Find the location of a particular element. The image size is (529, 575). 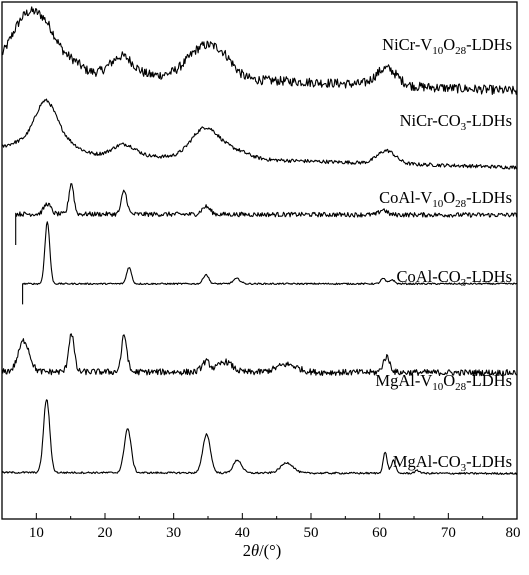

x-tick-label-60: 60 is located at coordinates (379, 533).